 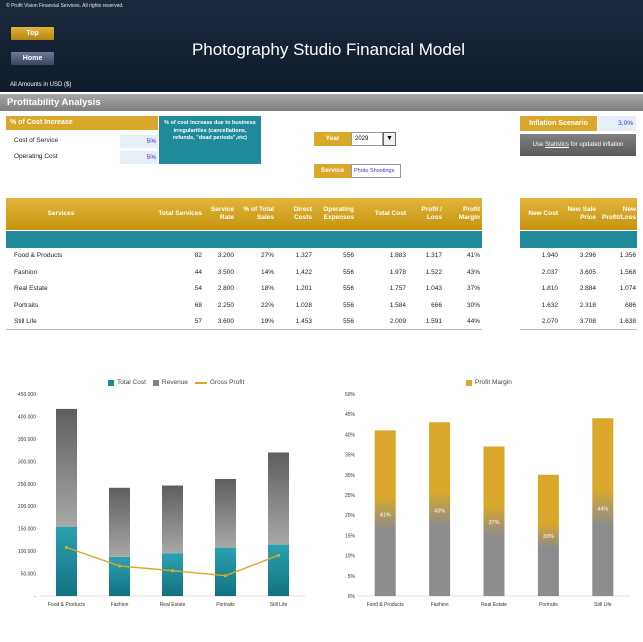 I want to click on table-cell-new_price: 3.708, so click(x=587, y=322).